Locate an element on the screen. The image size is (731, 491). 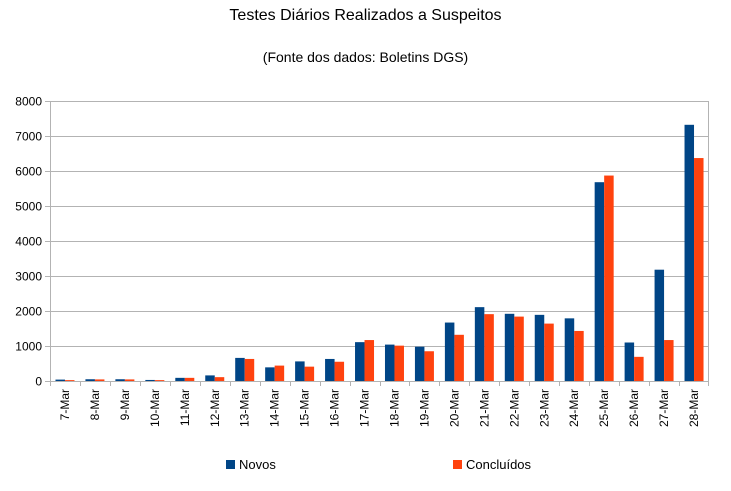
x-tick-label: 10-Mar is located at coordinates (155, 408).